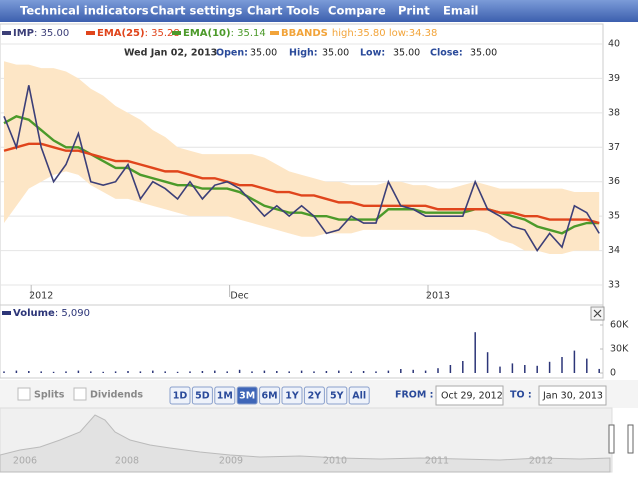 The height and width of the screenshot is (479, 638). Describe the element at coordinates (335, 461) in the screenshot. I see `navigator-year: 2010` at that location.